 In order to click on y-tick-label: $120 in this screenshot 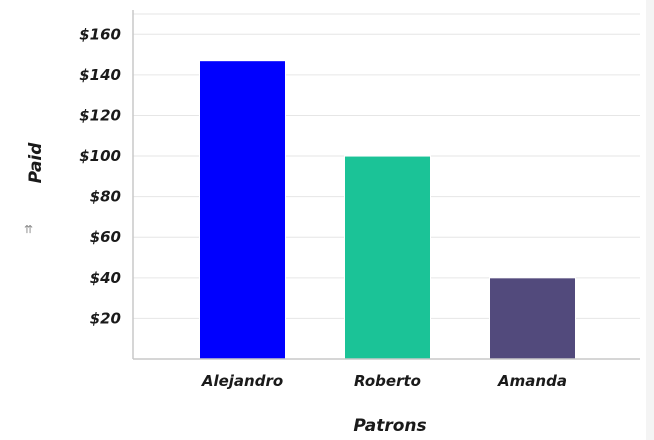, I will do `click(100, 115)`.